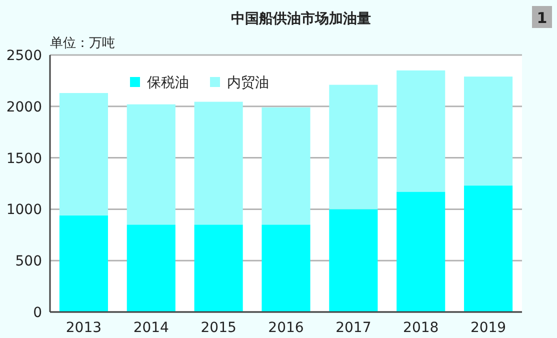 Image resolution: width=557 pixels, height=338 pixels. What do you see at coordinates (286, 328) in the screenshot?
I see `x-tick-label: 2016` at bounding box center [286, 328].